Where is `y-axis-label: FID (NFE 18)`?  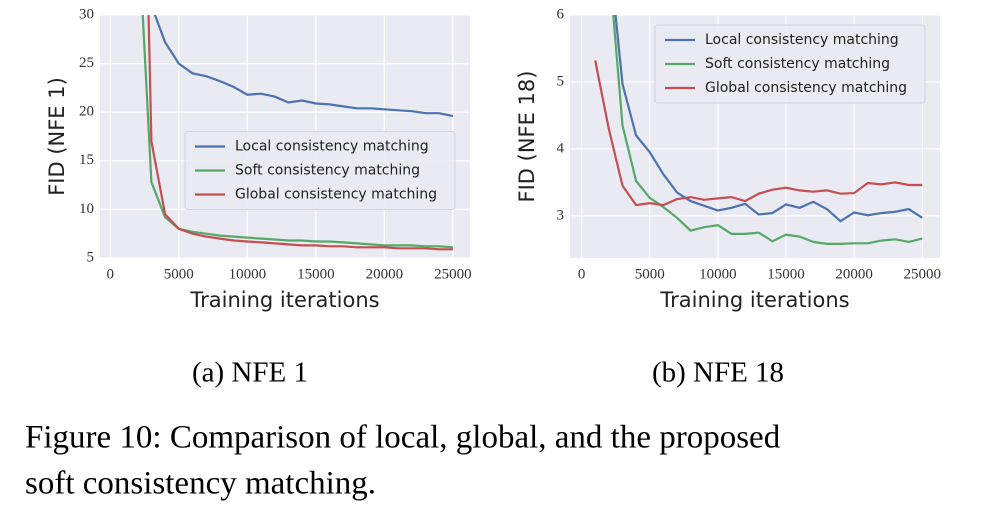 y-axis-label: FID (NFE 18) is located at coordinates (527, 137).